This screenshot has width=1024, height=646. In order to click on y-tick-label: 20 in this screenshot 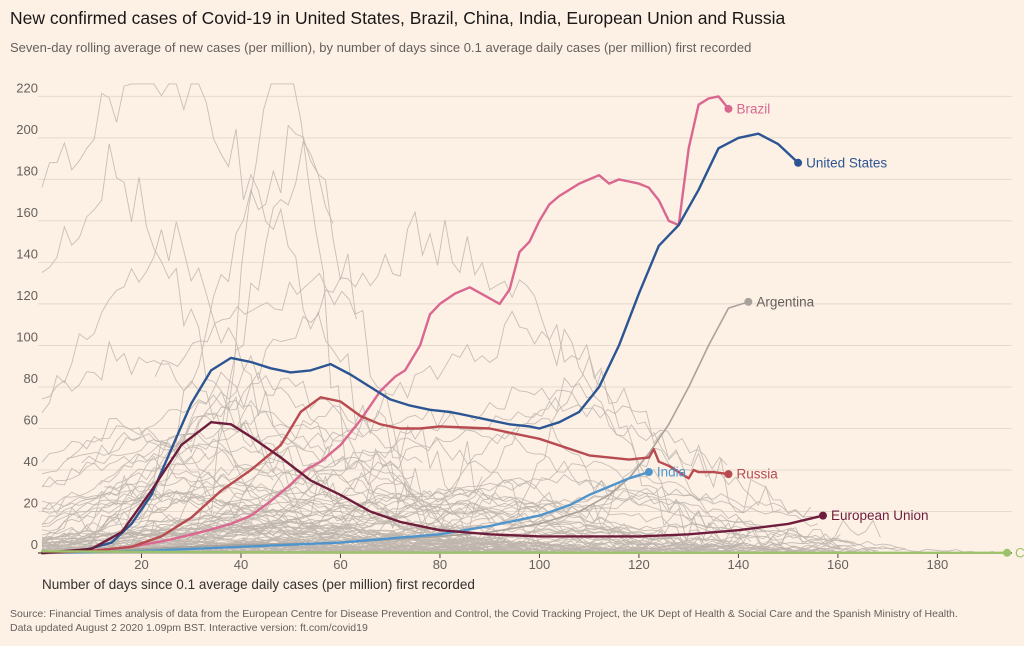, I will do `click(31, 502)`.